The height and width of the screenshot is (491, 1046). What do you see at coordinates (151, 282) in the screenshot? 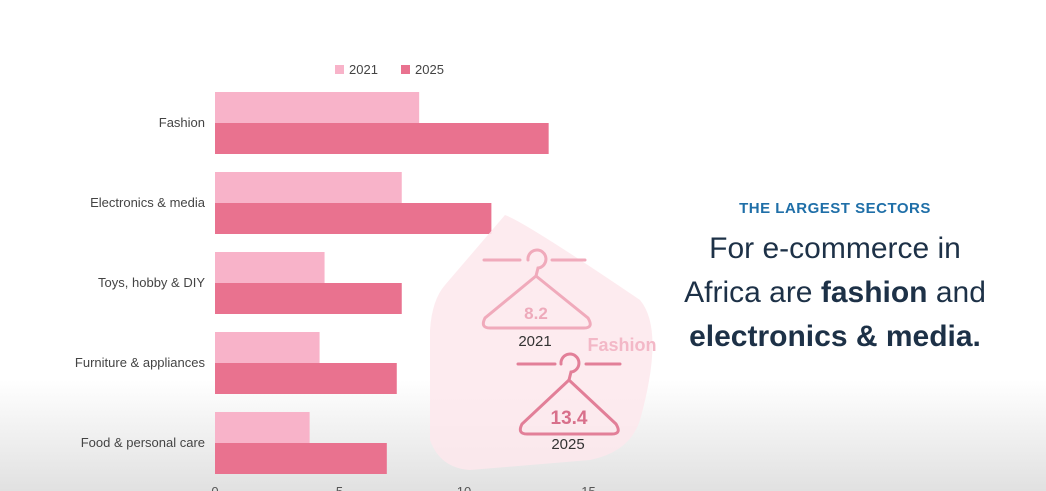
I see `category-label: Toys, hobby & DIY` at bounding box center [151, 282].